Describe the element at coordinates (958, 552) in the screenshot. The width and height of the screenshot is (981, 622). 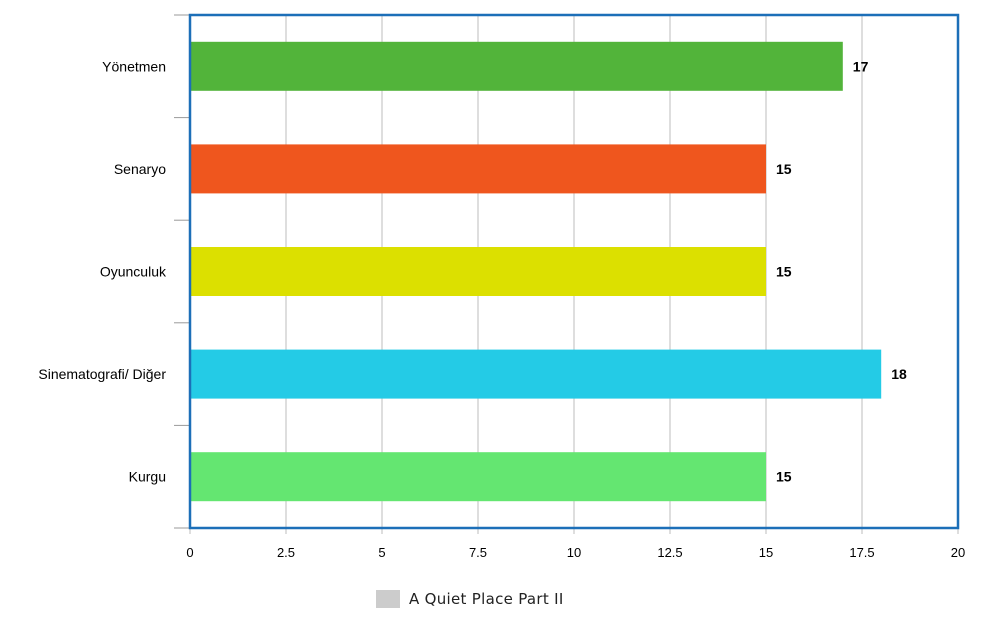
I see `x-tick-label: 20` at that location.